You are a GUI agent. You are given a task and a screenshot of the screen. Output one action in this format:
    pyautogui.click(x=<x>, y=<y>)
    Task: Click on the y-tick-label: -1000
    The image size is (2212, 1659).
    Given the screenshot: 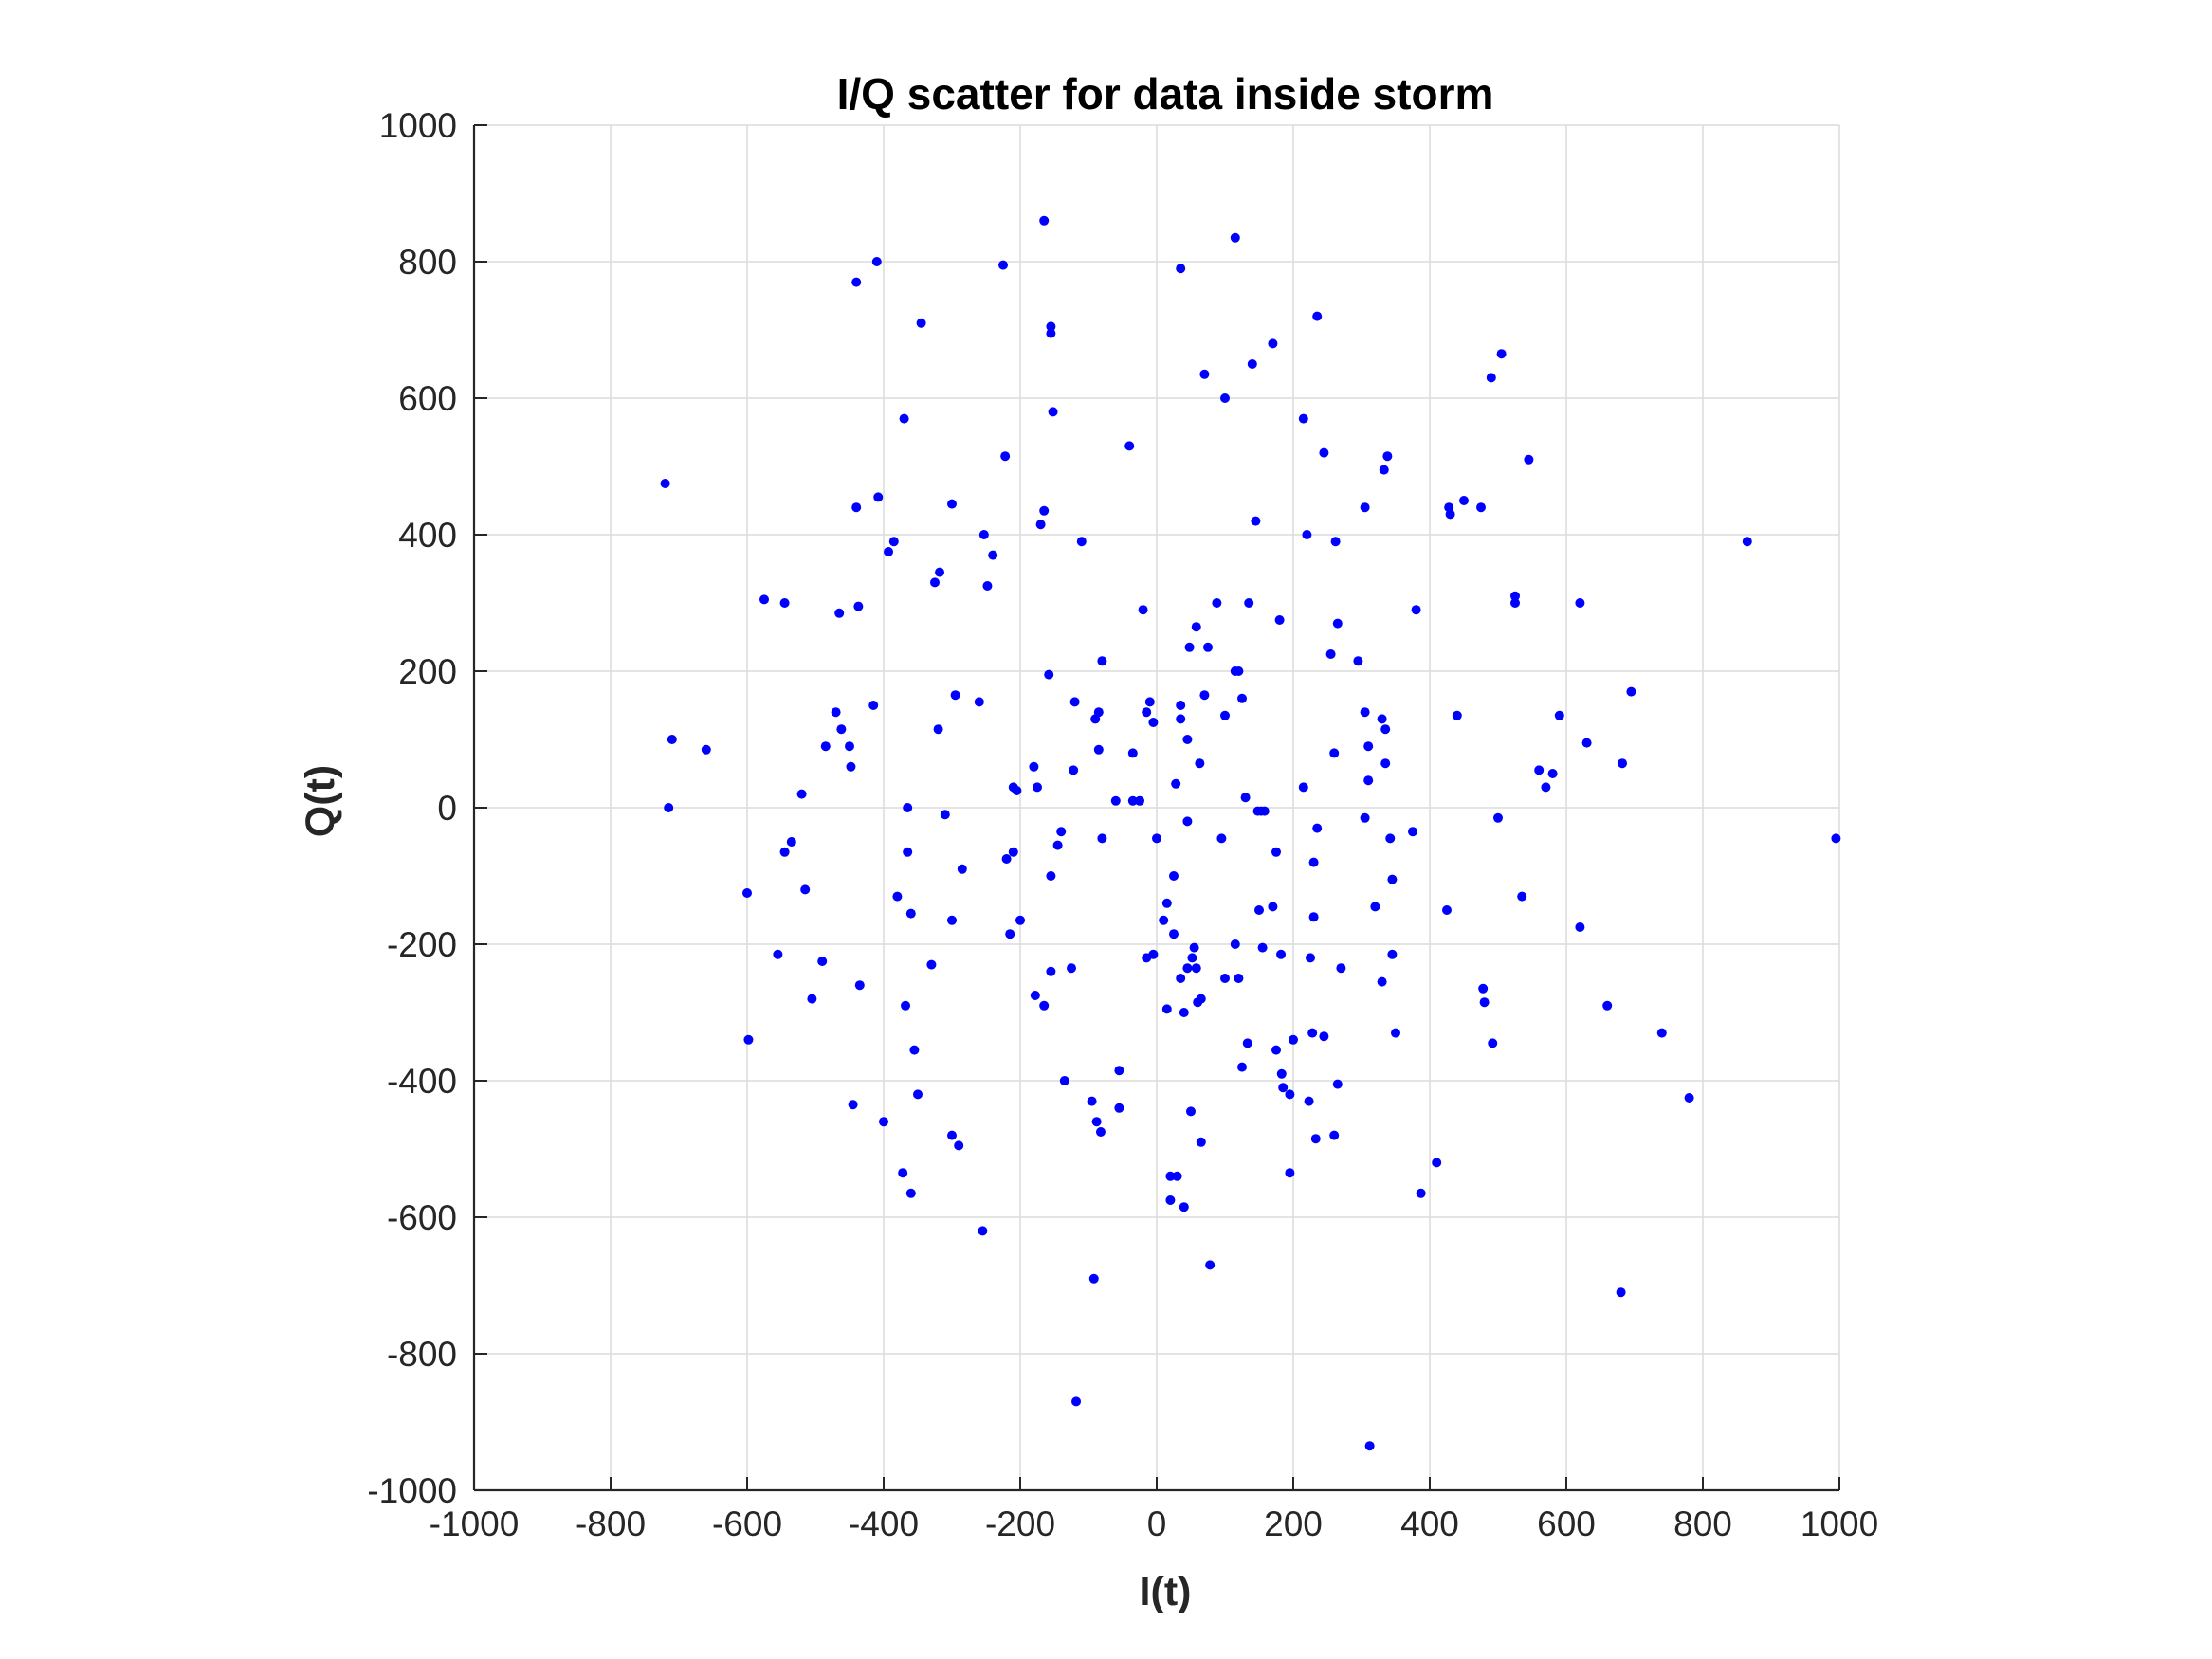 What is the action you would take?
    pyautogui.click(x=412, y=1490)
    